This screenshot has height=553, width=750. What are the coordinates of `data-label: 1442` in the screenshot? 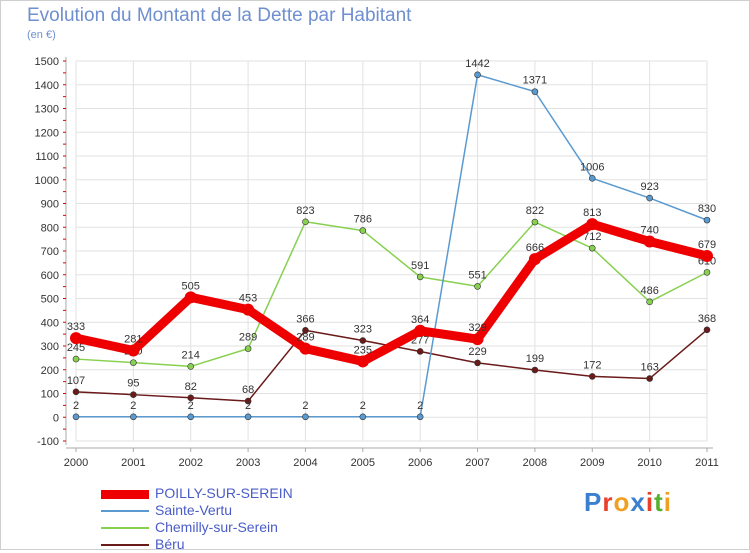 It's located at (477, 64).